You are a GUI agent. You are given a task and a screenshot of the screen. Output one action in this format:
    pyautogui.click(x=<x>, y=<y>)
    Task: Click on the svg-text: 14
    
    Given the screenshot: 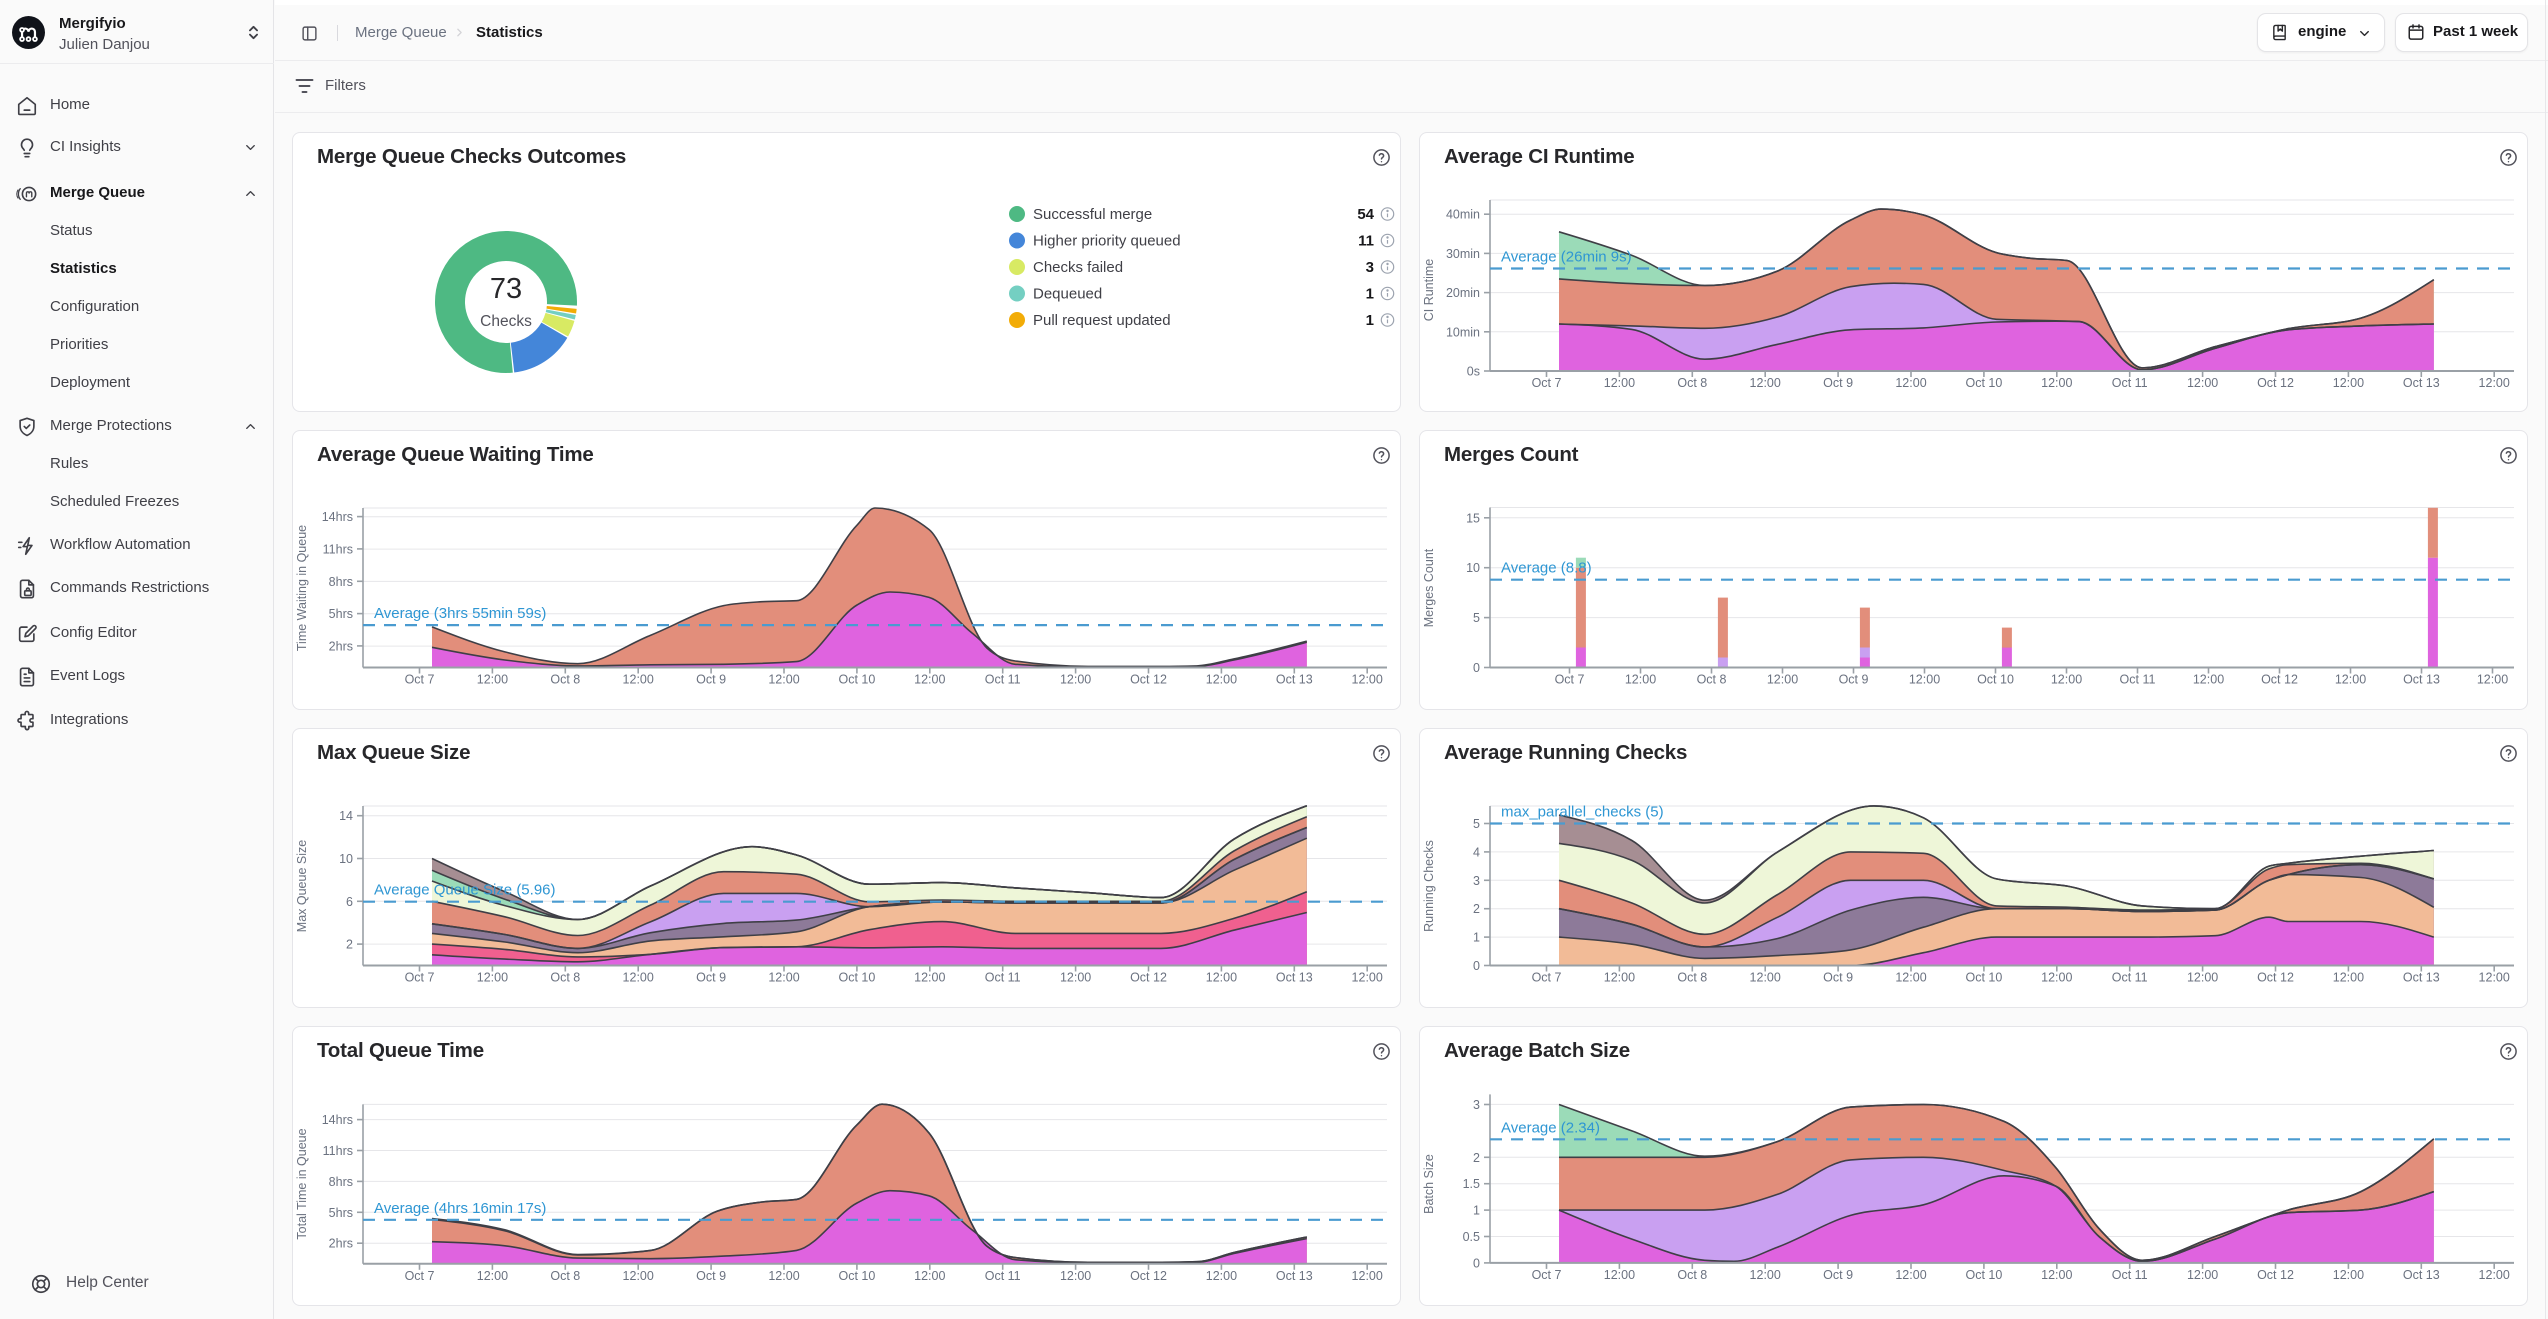 What is the action you would take?
    pyautogui.click(x=346, y=816)
    